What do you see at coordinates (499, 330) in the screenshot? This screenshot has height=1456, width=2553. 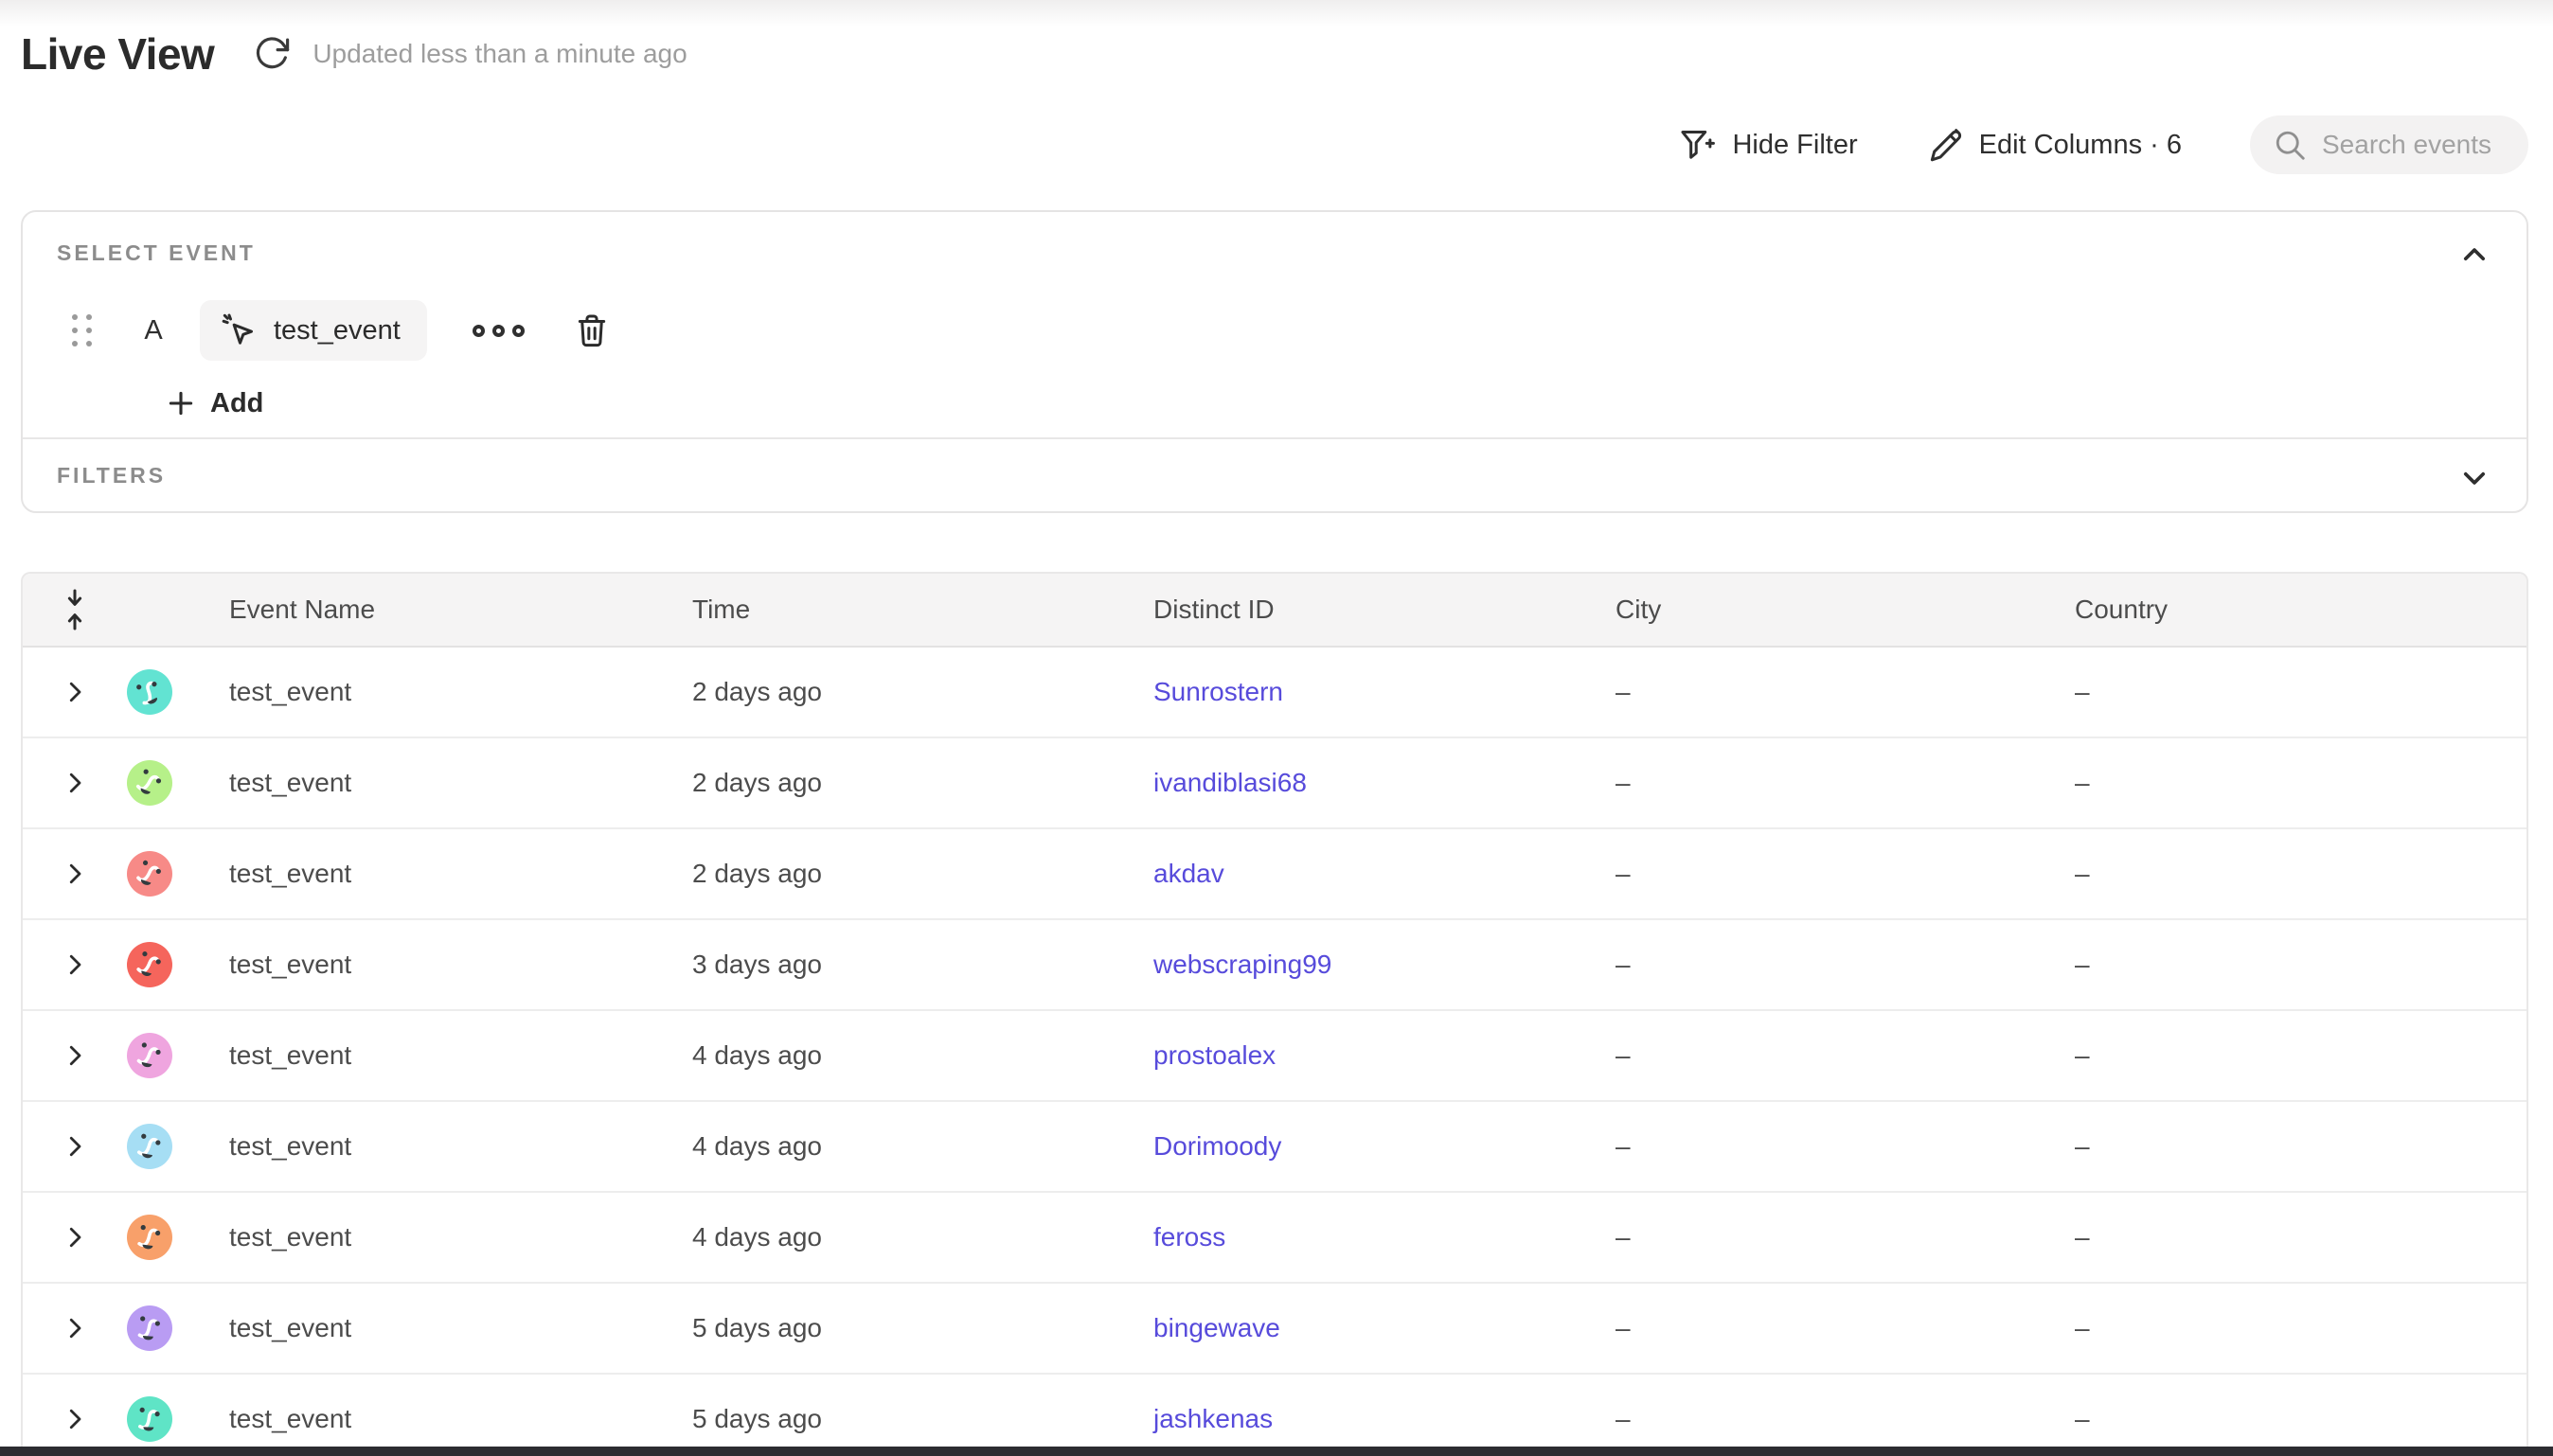 I see `more-options-button` at bounding box center [499, 330].